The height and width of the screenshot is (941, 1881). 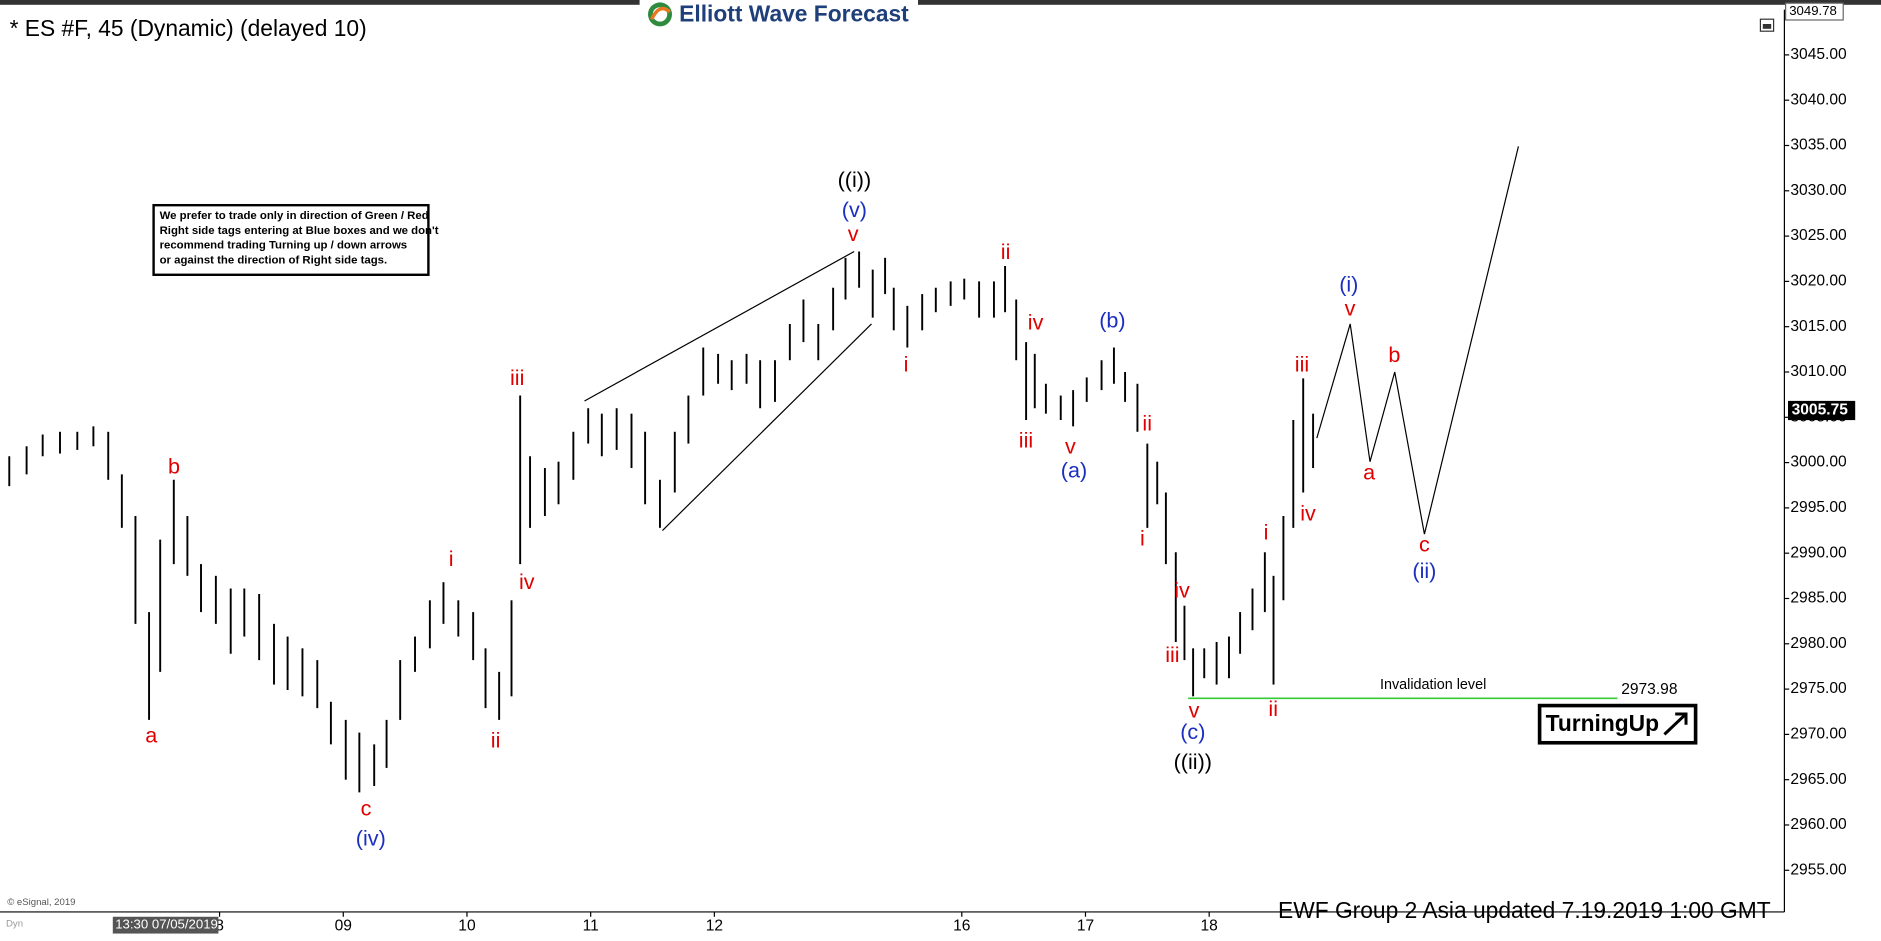 What do you see at coordinates (1818, 54) in the screenshot?
I see `y-tick-label: 3045.00` at bounding box center [1818, 54].